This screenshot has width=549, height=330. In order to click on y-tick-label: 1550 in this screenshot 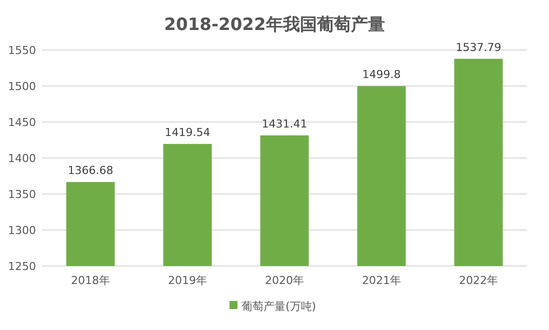, I will do `click(22, 50)`.